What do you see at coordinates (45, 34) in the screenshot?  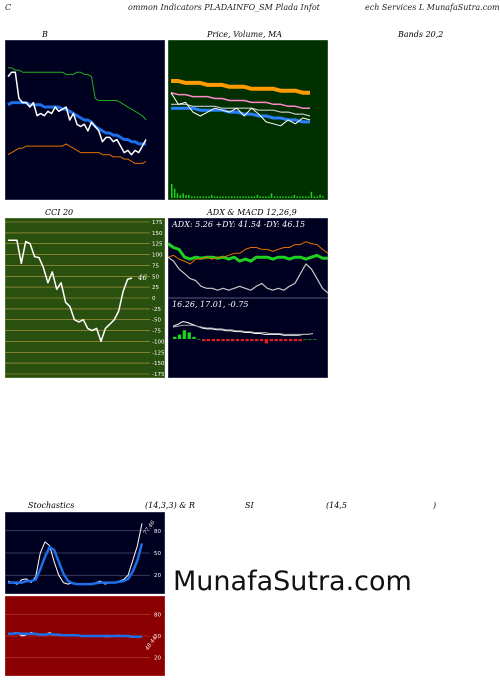 I see `bollinger-title: B` at bounding box center [45, 34].